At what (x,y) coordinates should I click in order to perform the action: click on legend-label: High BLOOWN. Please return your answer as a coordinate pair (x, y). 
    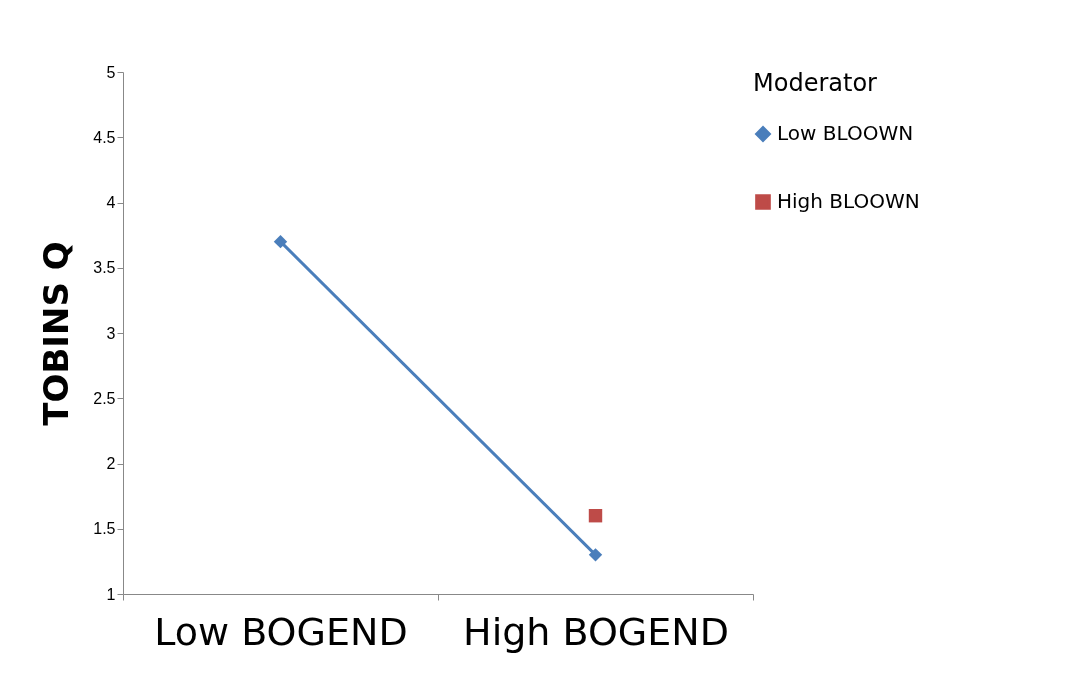
    Looking at the image, I should click on (848, 201).